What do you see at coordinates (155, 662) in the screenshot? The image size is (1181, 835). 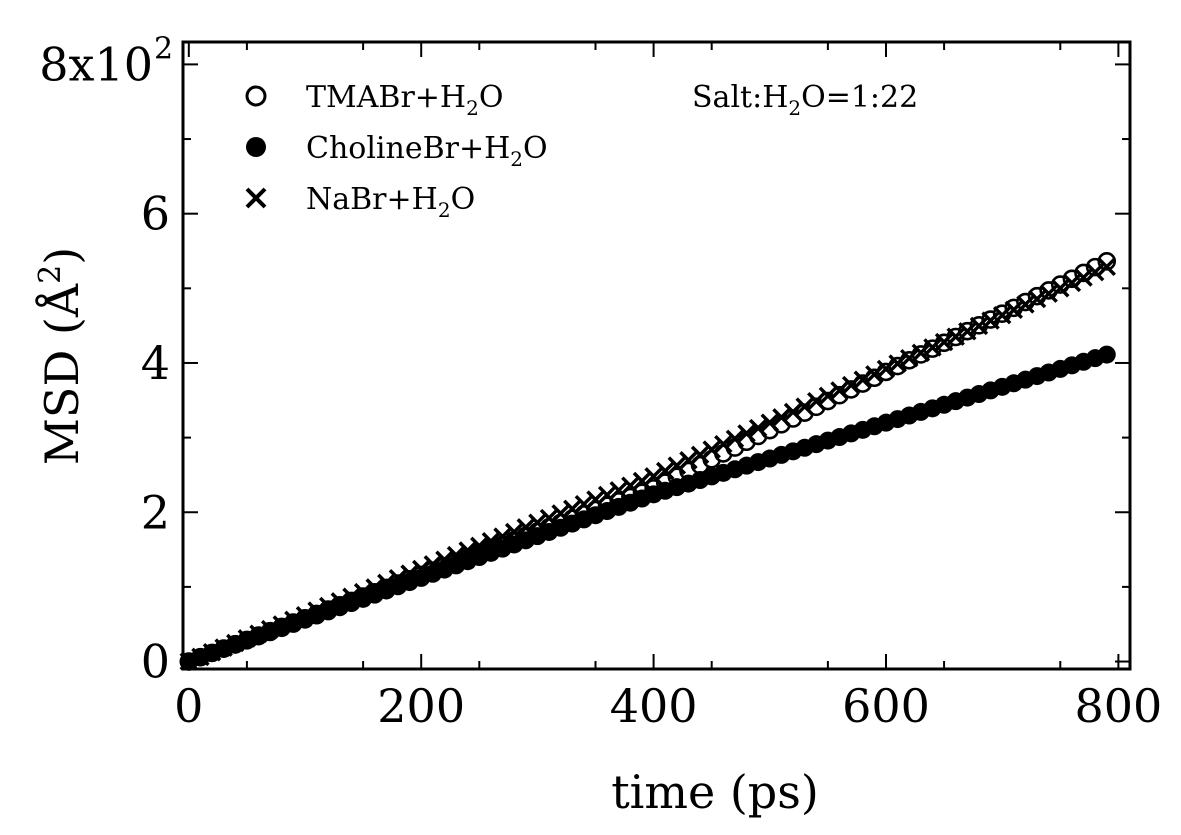 I see `y-tick-label: 0` at bounding box center [155, 662].